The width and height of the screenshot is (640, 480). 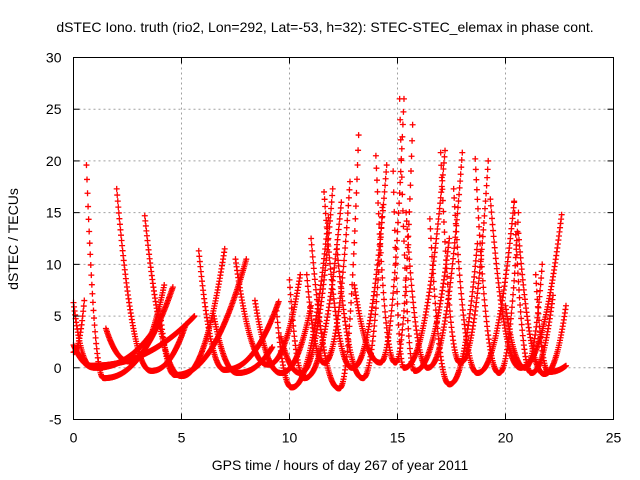 I want to click on x-axis-title: GPS time / hours of day 267 of year 2011, so click(x=340, y=465).